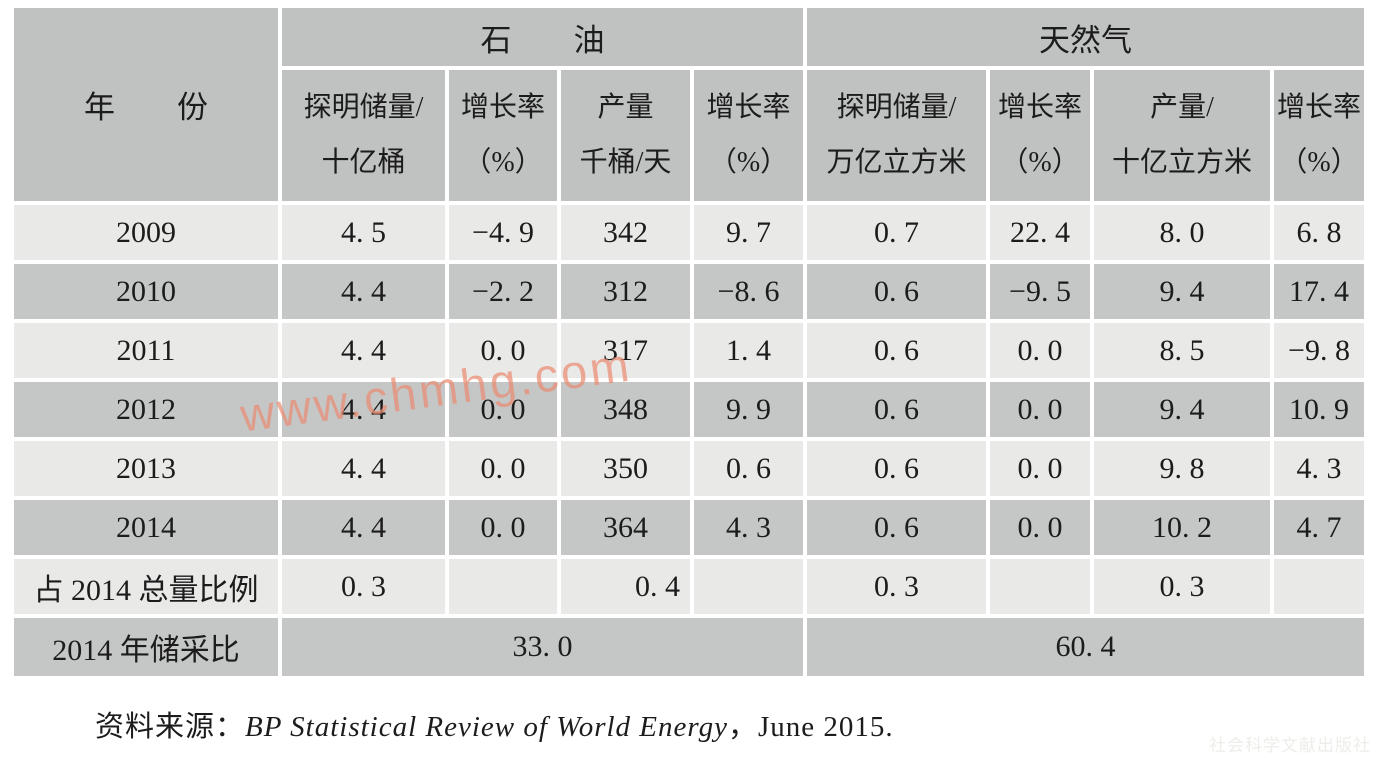 The width and height of the screenshot is (1377, 758). I want to click on col-header-line2: 千桶/天, so click(625, 162).